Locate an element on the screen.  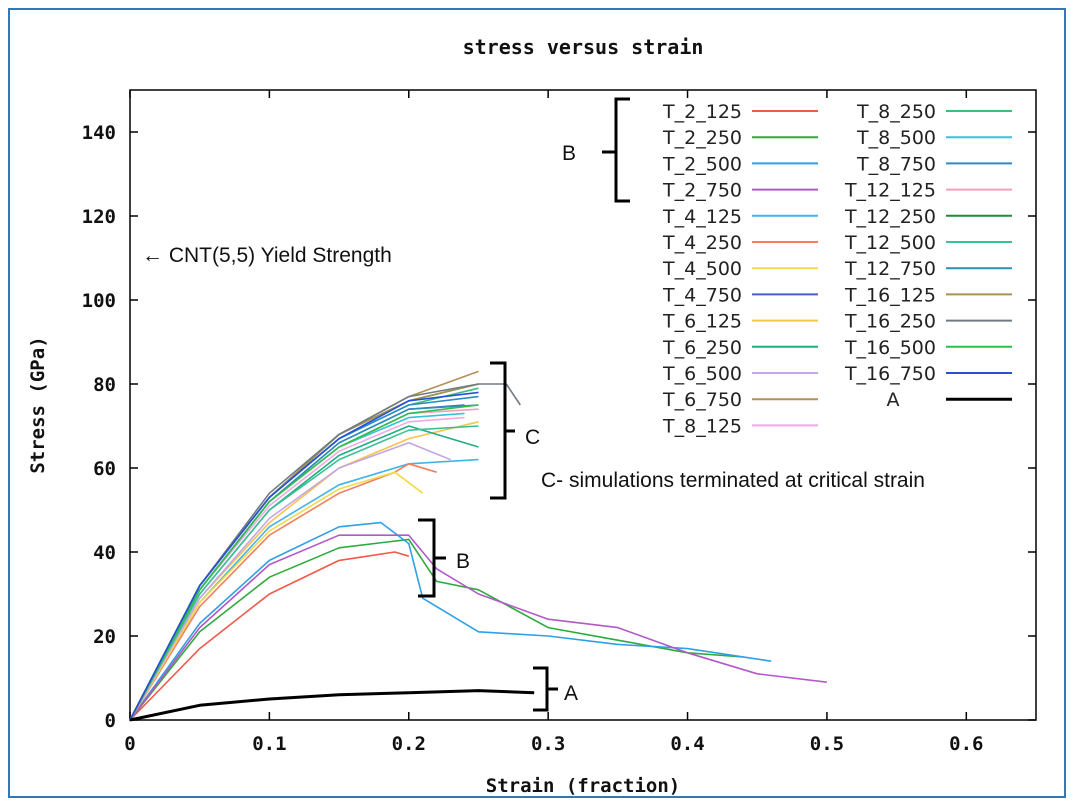
legend-label: T_6_750 is located at coordinates (702, 400).